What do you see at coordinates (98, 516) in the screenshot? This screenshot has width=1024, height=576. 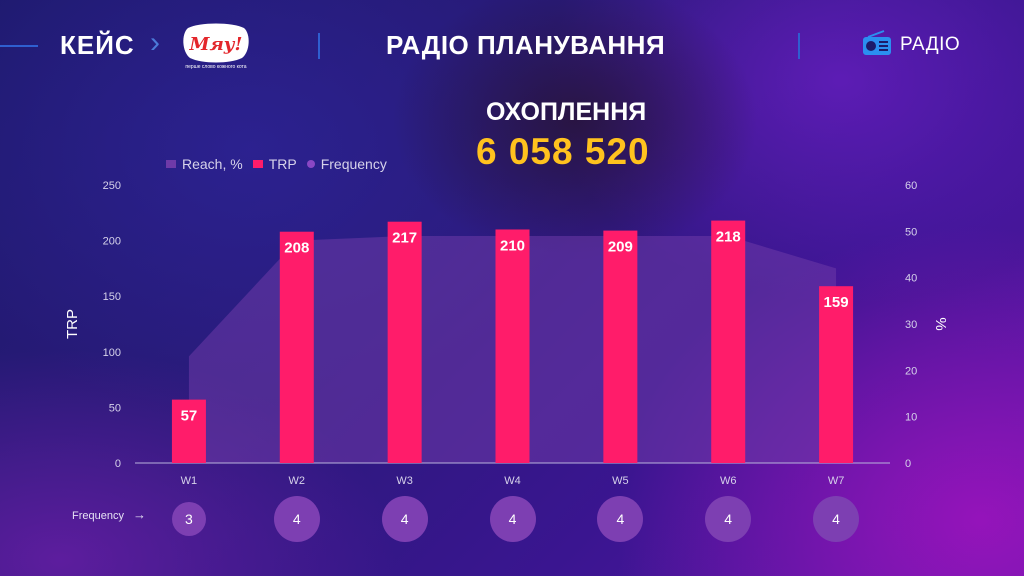 I see `frequency-row-label: Frequency` at bounding box center [98, 516].